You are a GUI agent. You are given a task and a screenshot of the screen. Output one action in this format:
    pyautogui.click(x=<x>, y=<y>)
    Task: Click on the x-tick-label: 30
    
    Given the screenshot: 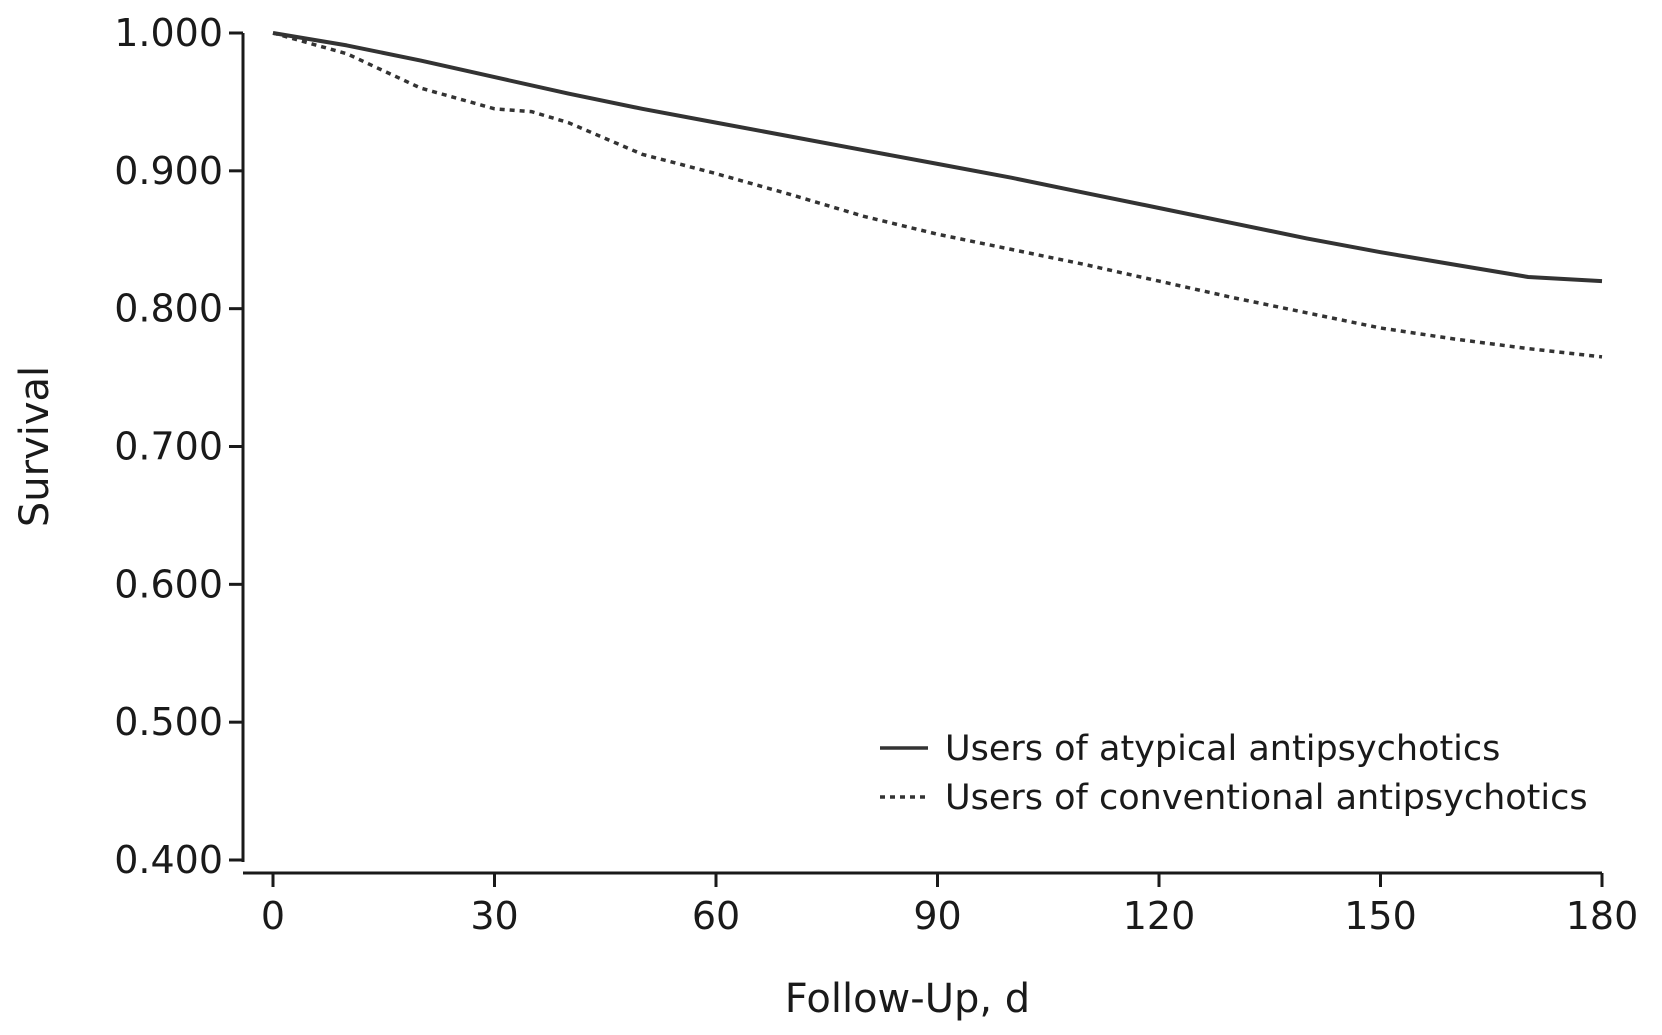 What is the action you would take?
    pyautogui.click(x=494, y=916)
    